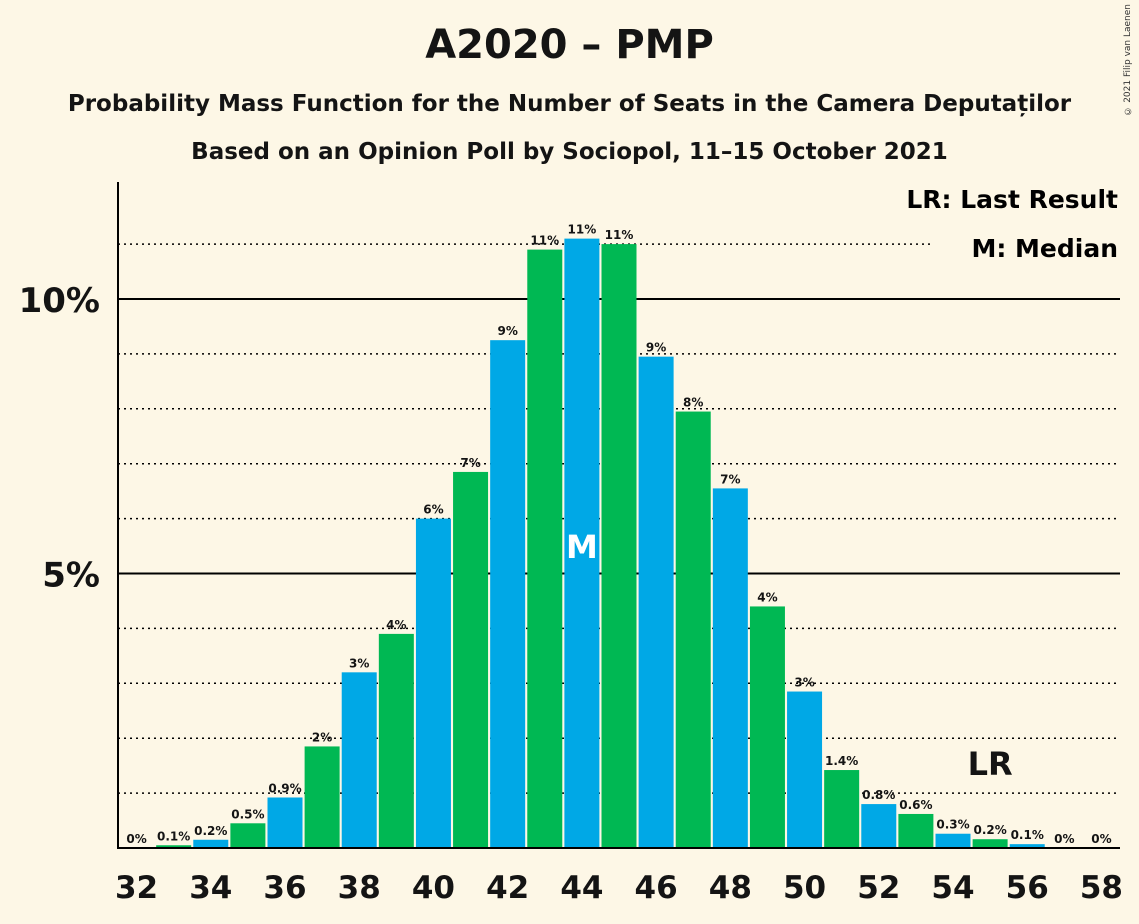 The height and width of the screenshot is (924, 1139). What do you see at coordinates (507, 888) in the screenshot?
I see `x-tick-label: 42` at bounding box center [507, 888].